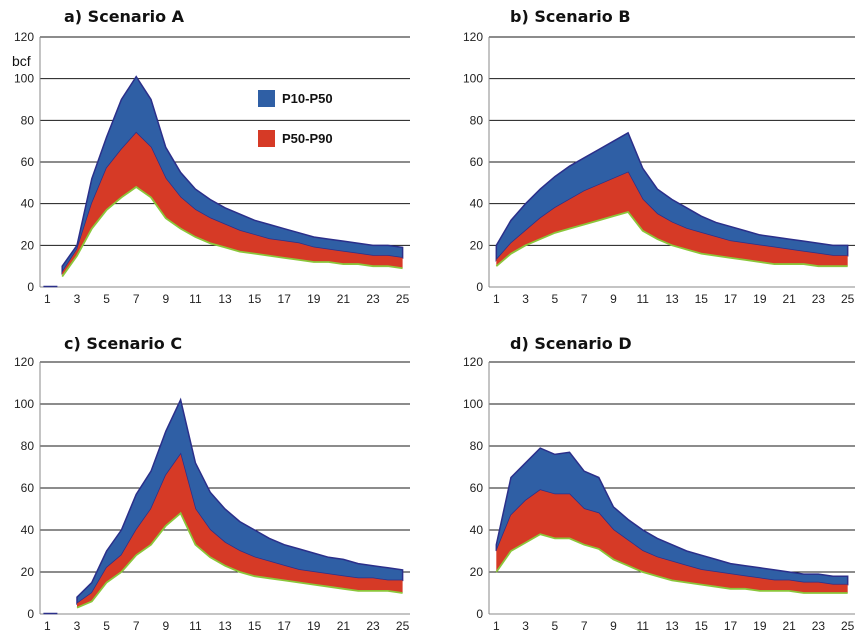 Image resolution: width=861 pixels, height=641 pixels. What do you see at coordinates (570, 16) in the screenshot?
I see `chart-title: b) Scenario B` at bounding box center [570, 16].